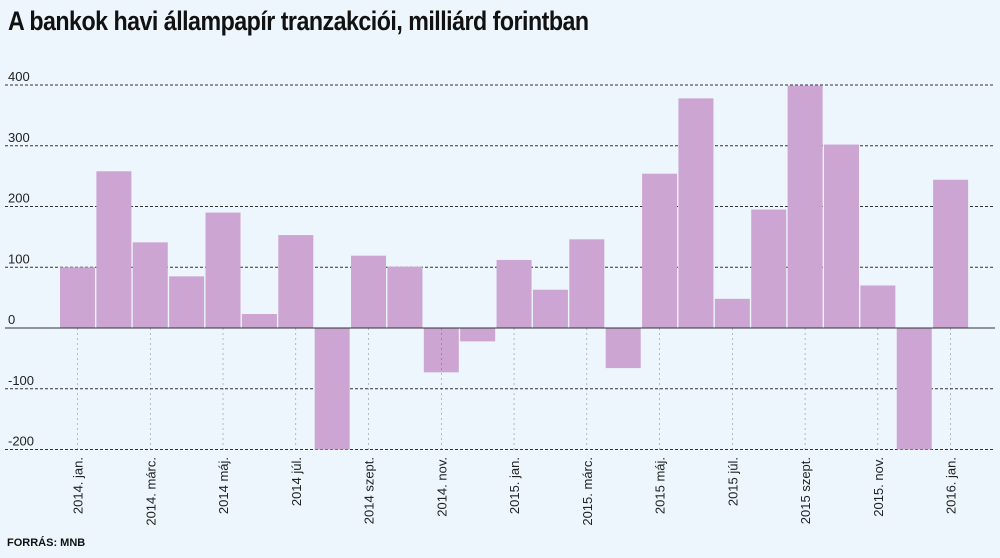 The image size is (1000, 558). What do you see at coordinates (150, 491) in the screenshot?
I see `x-tick-label: 2014. márc.` at bounding box center [150, 491].